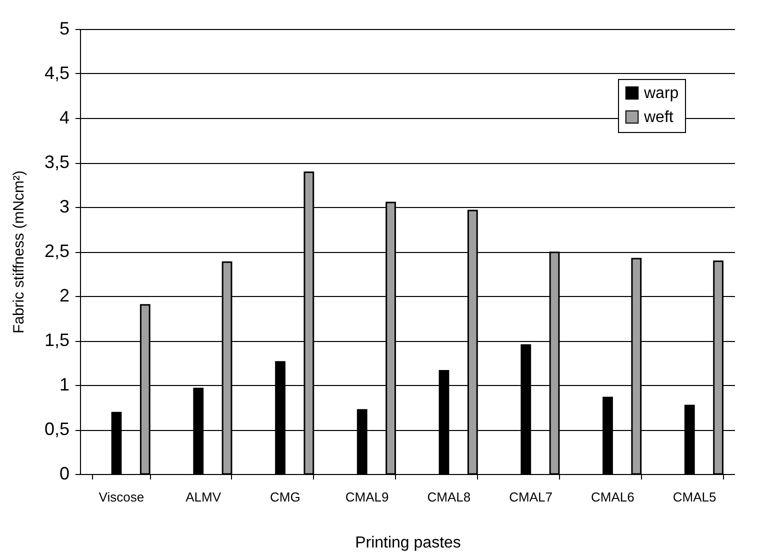 This screenshot has width=783, height=560. What do you see at coordinates (57, 162) in the screenshot?
I see `y-tick-label: 3,5` at bounding box center [57, 162].